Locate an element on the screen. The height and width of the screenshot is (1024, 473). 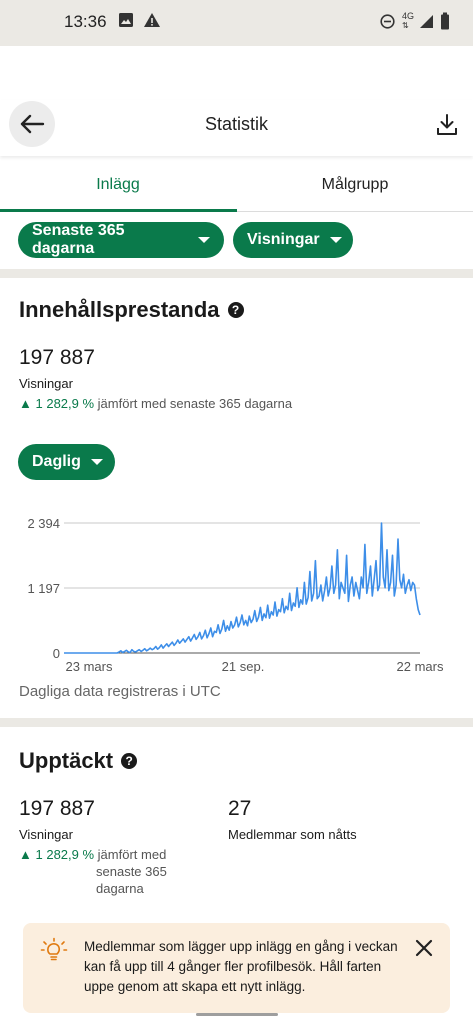
tab-indicator is located at coordinates (118, 210).